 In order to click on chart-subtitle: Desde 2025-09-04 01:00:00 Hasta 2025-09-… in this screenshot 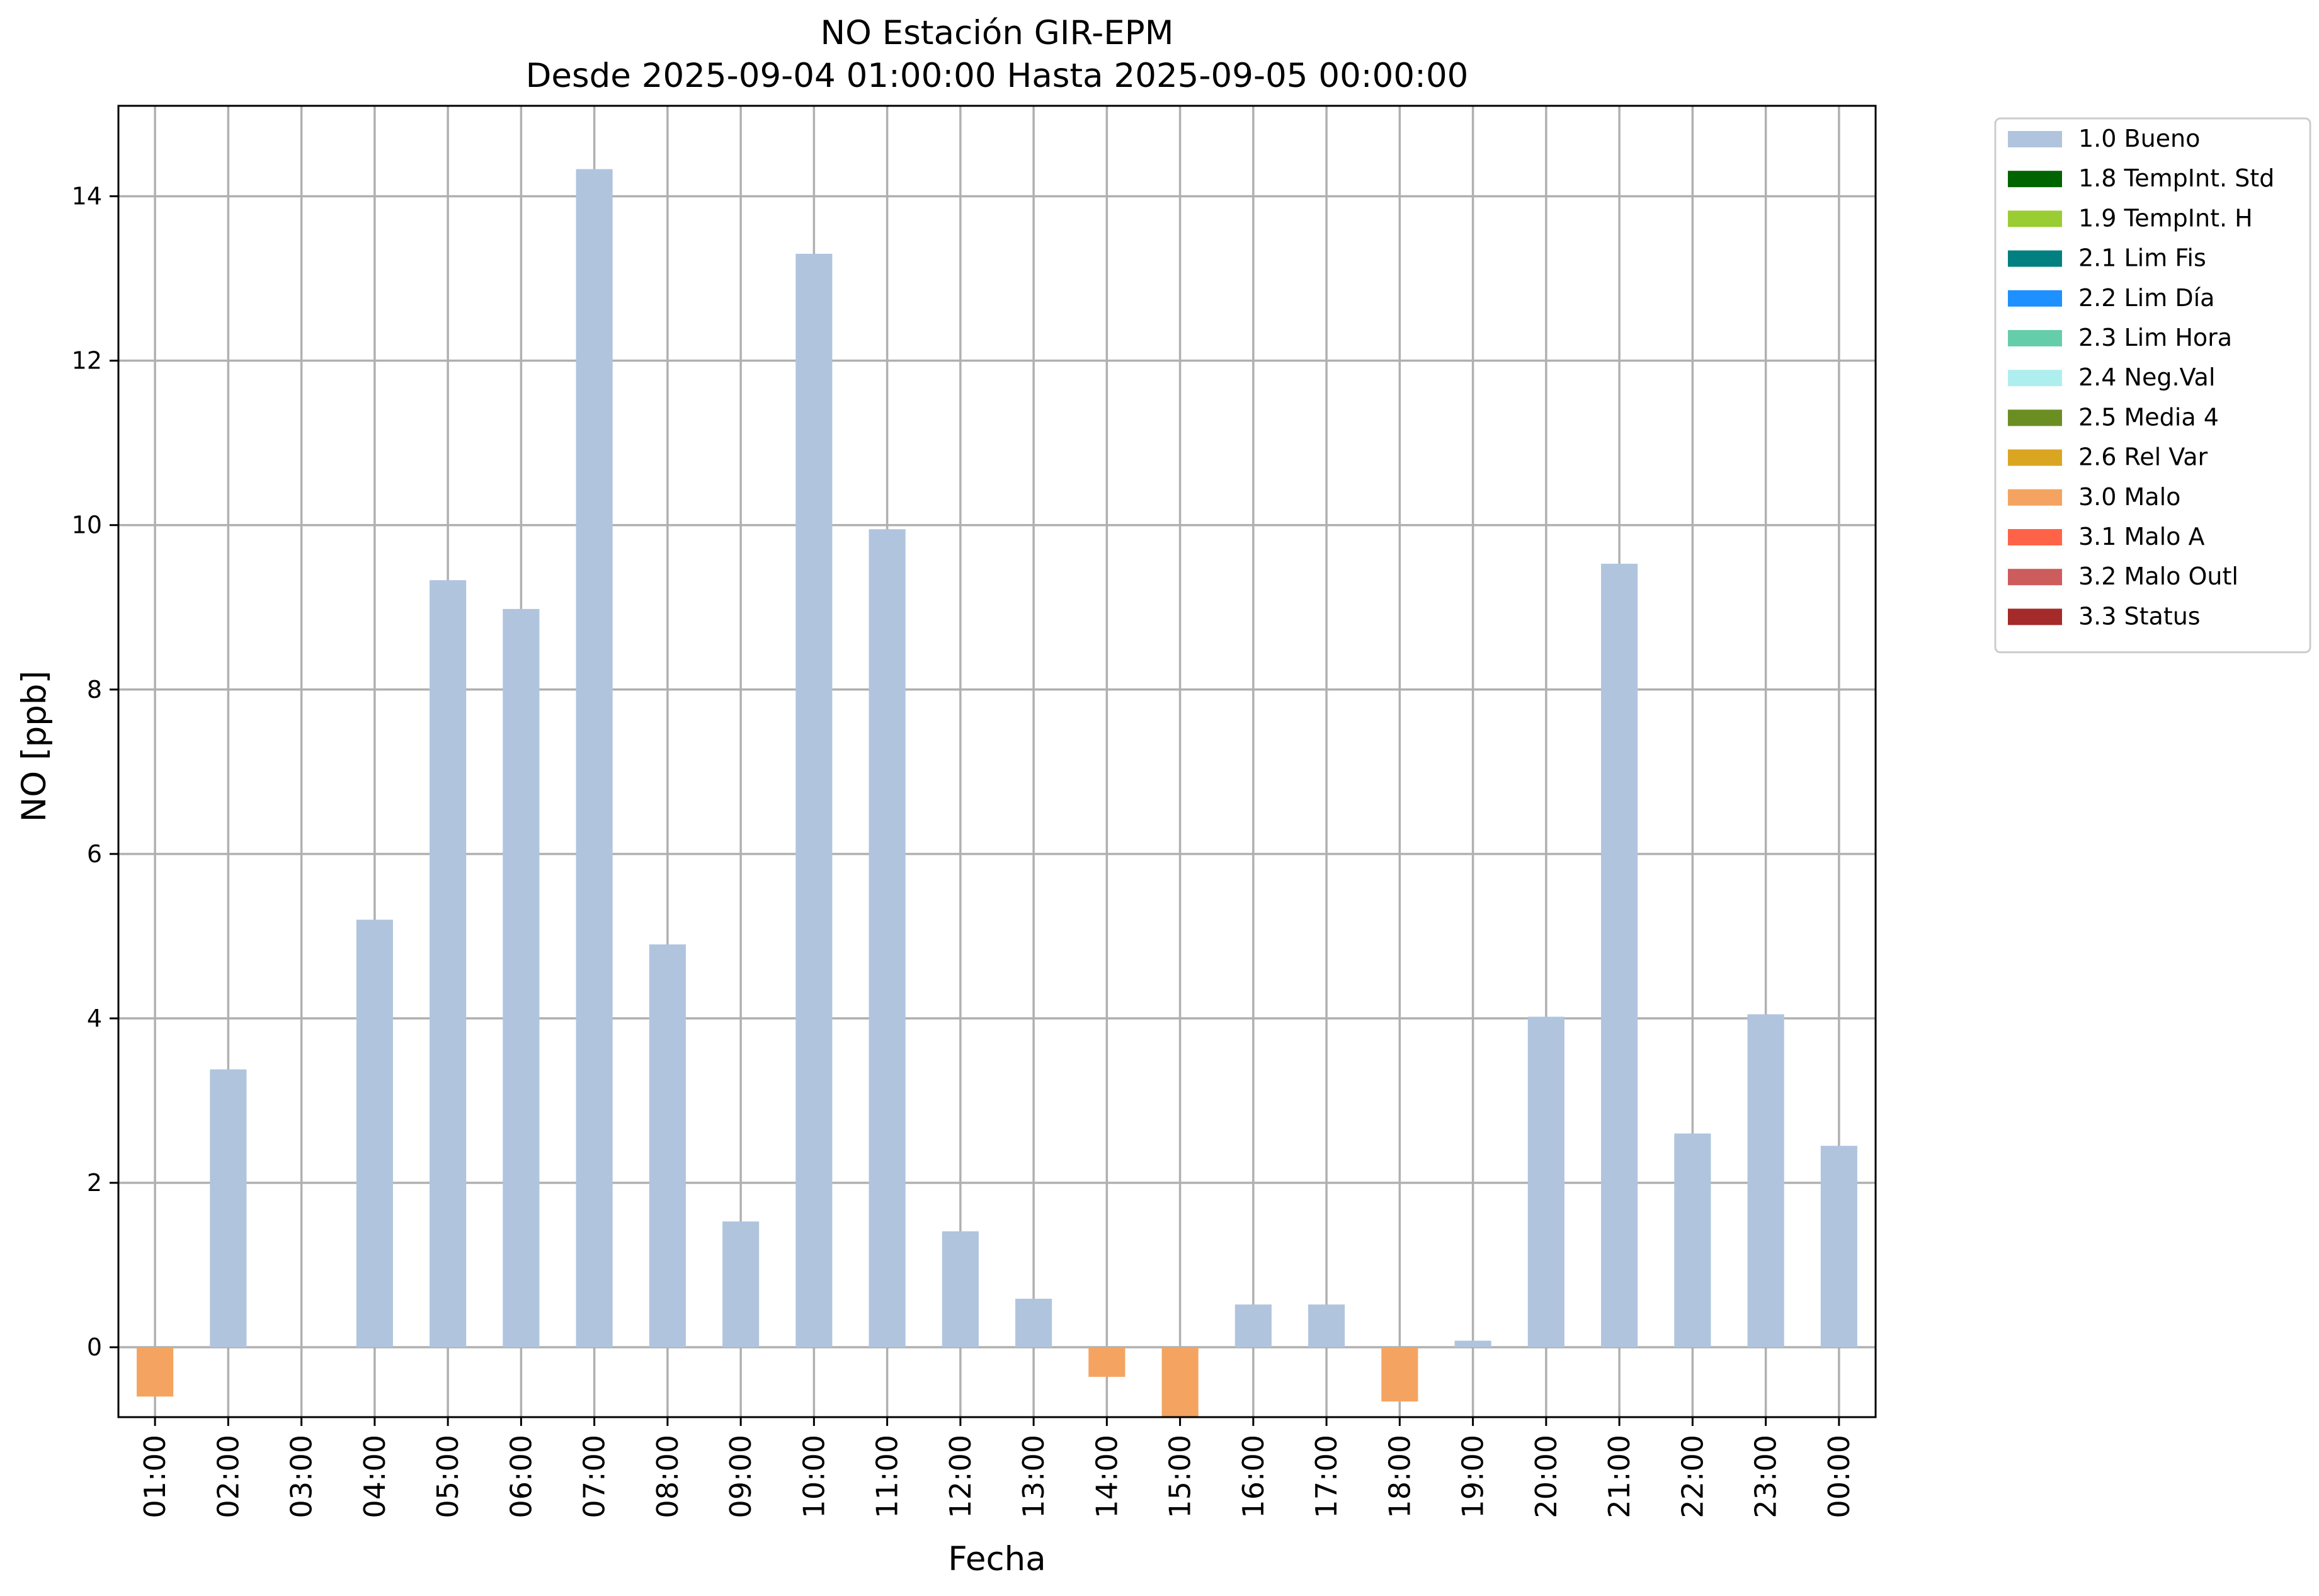, I will do `click(997, 76)`.